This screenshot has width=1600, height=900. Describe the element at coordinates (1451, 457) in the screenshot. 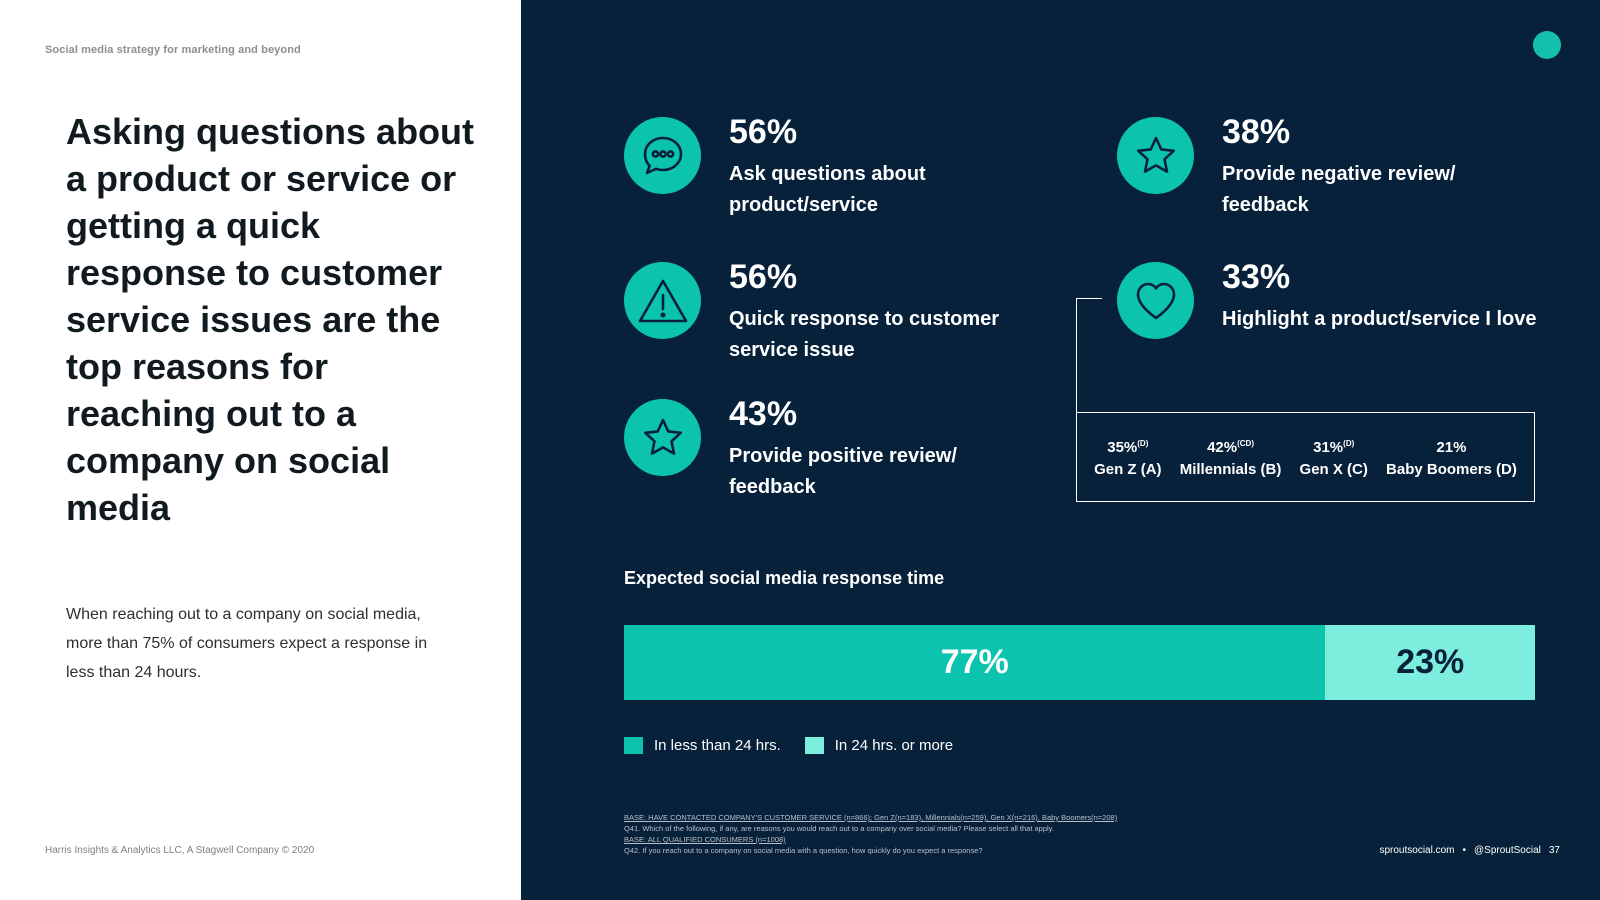

I see `generation-item: 21% Baby Boomers (D)` at that location.